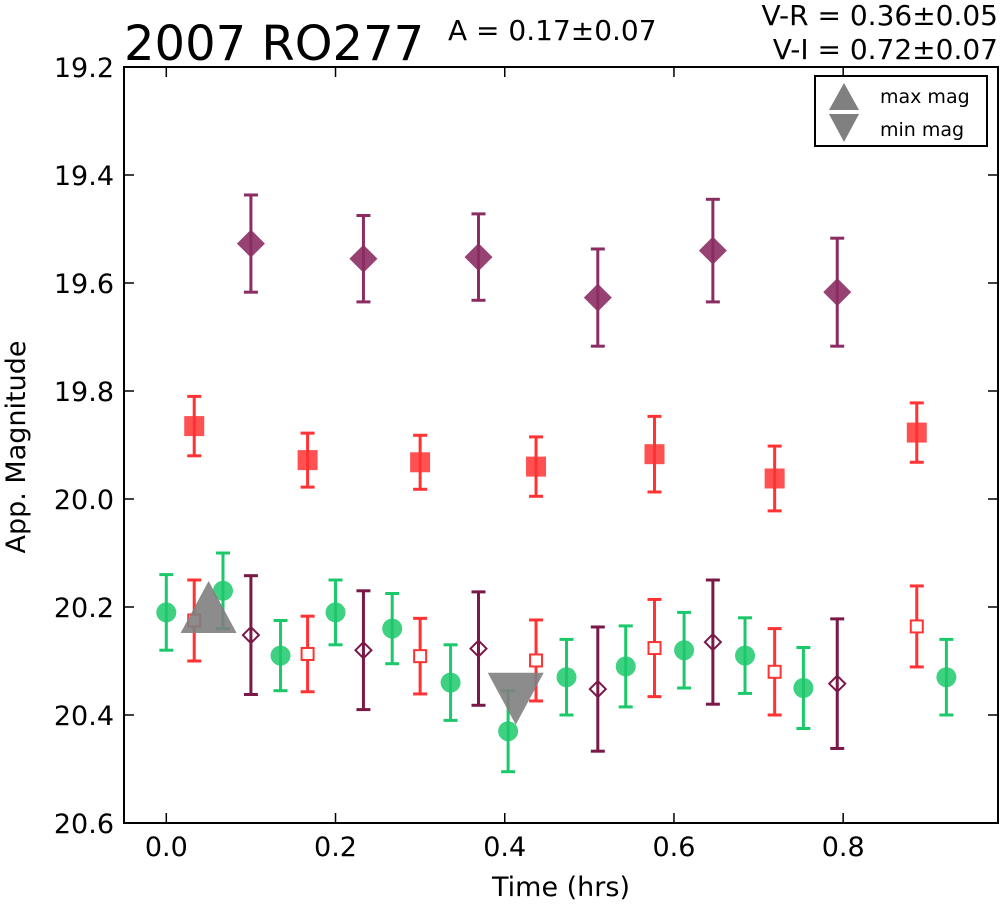  What do you see at coordinates (925, 97) in the screenshot?
I see `max-mag-legend-label: max mag` at bounding box center [925, 97].